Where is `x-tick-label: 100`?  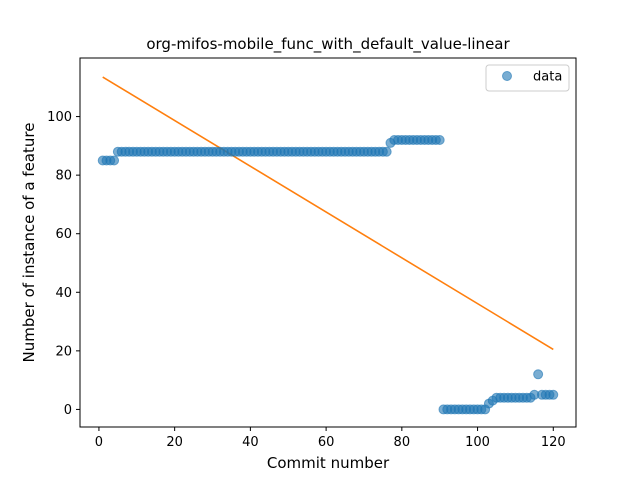 x-tick-label: 100 is located at coordinates (477, 442).